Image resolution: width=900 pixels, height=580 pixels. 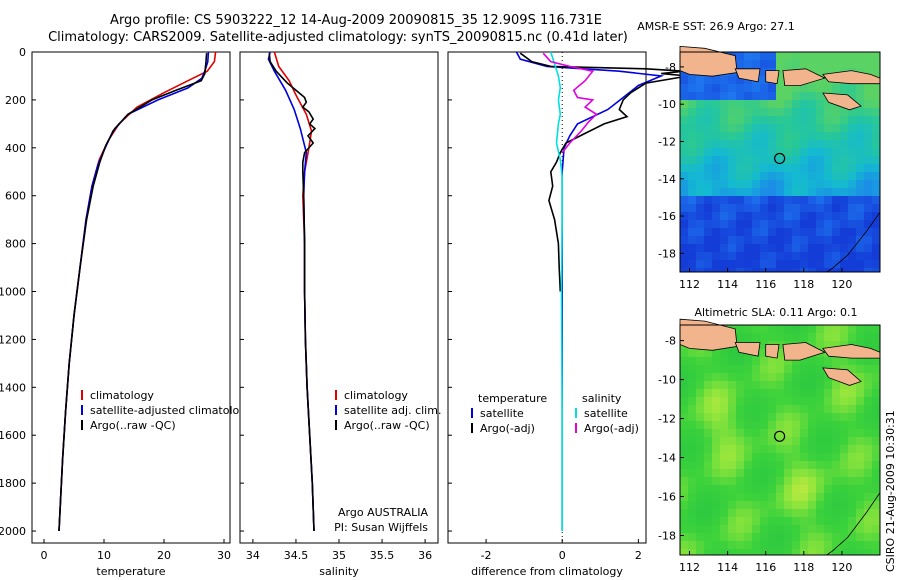 What do you see at coordinates (853, 242) in the screenshot?
I see `australia-coastline` at bounding box center [853, 242].